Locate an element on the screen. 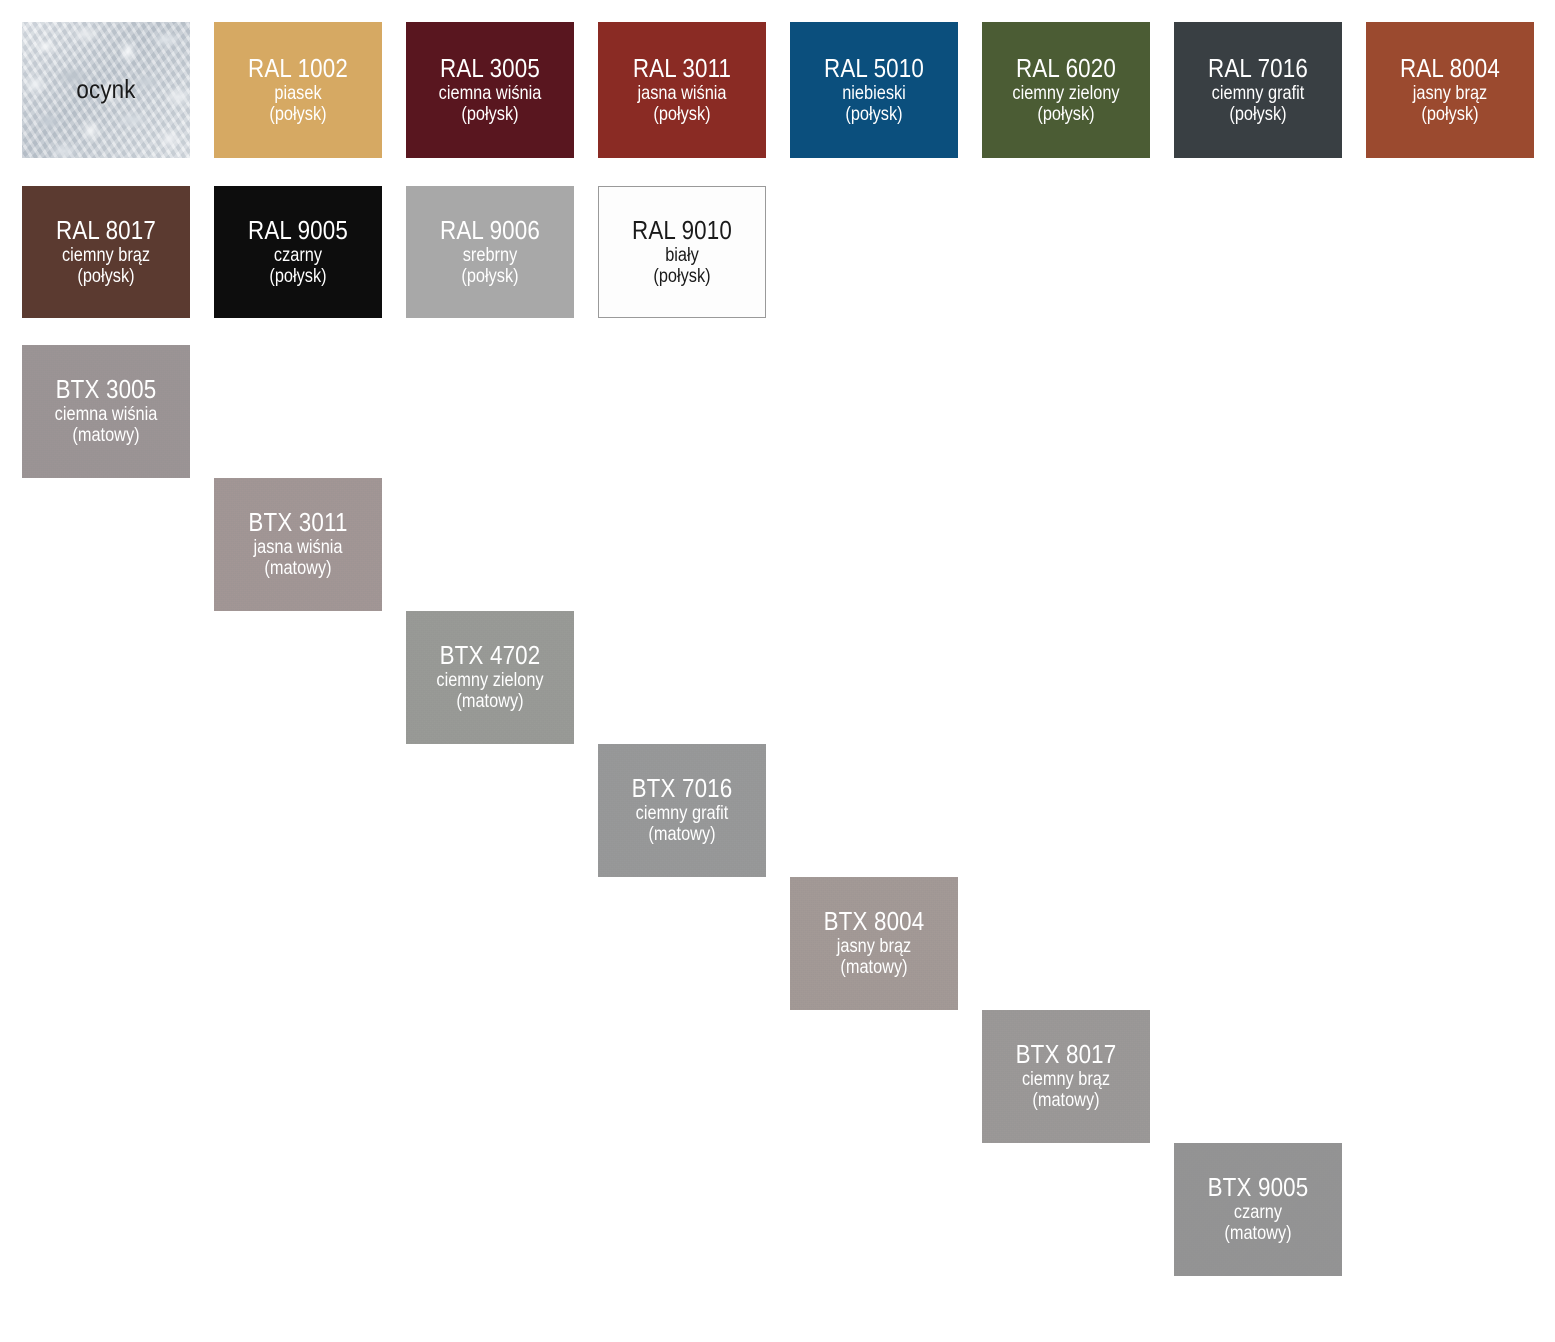 This screenshot has height=1342, width=1555. swatch-label-group: RAL 8017 ciemny brąz (połysk) is located at coordinates (106, 252).